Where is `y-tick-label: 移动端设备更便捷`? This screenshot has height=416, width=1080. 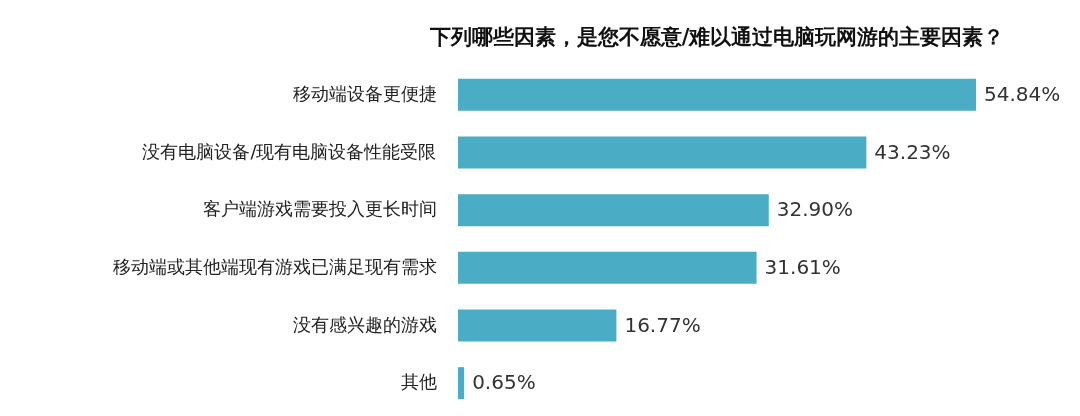 y-tick-label: 移动端设备更便捷 is located at coordinates (364, 93).